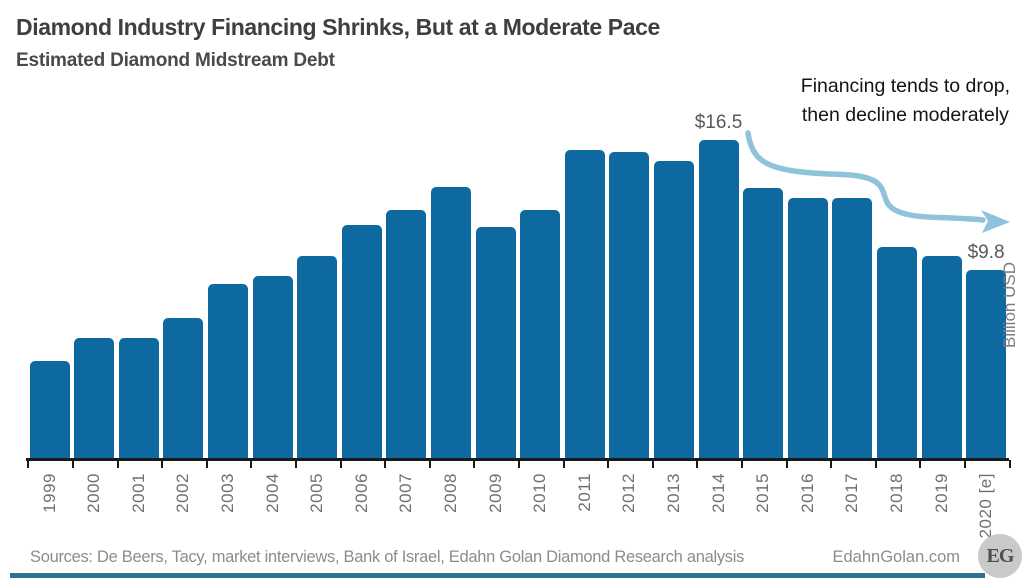 The width and height of the screenshot is (1024, 578). I want to click on data-label-2020 [e]: $9.8, so click(986, 252).